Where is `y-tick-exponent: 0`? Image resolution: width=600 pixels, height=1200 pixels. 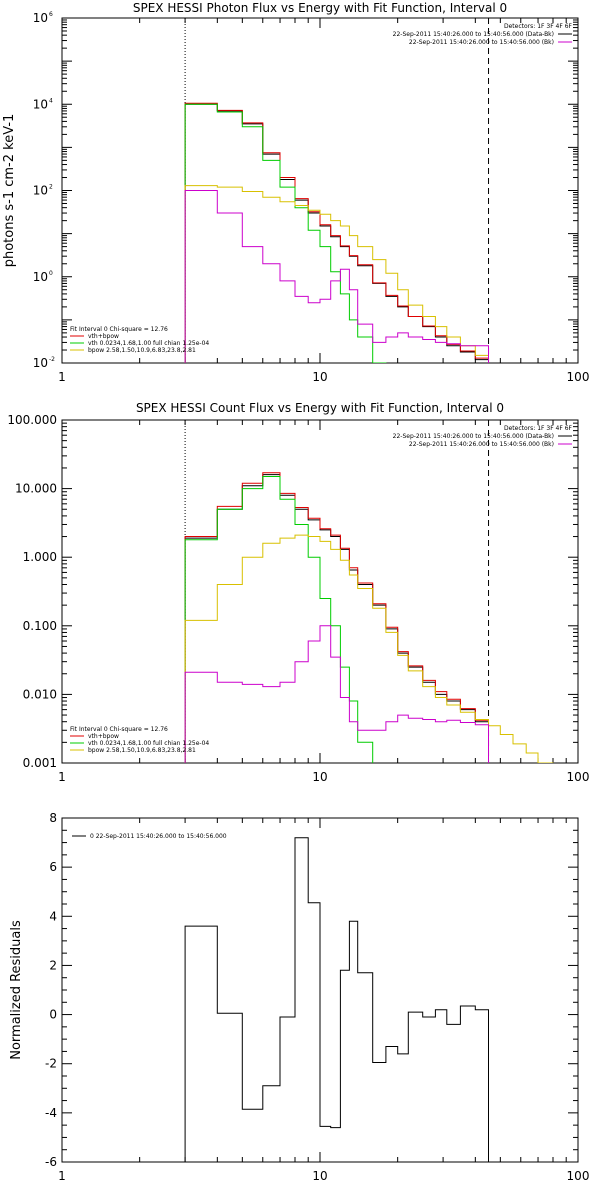
y-tick-exponent: 0 is located at coordinates (51, 273).